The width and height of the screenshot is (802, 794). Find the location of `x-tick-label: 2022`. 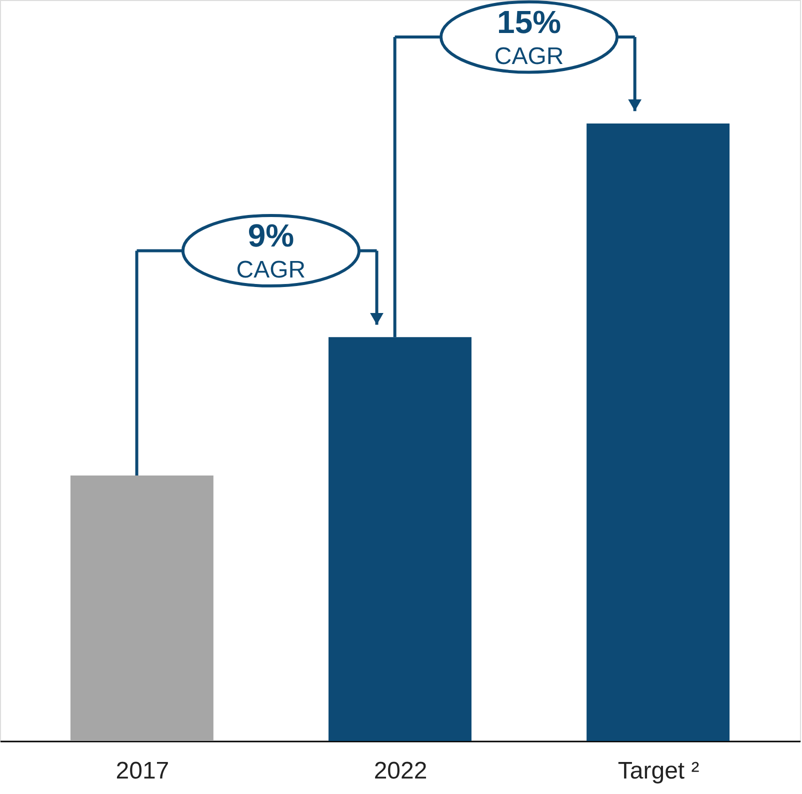

x-tick-label: 2022 is located at coordinates (401, 771).